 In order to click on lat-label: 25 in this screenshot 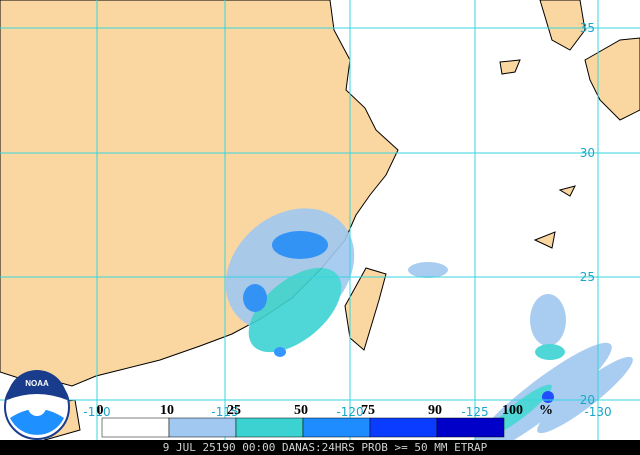, I will do `click(587, 277)`.